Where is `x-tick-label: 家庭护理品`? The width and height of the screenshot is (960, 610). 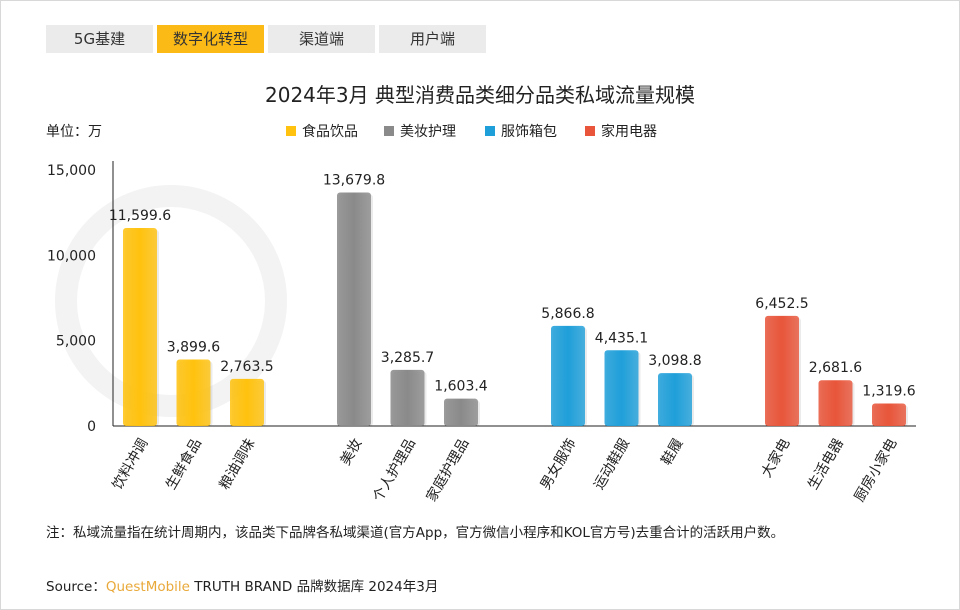 x-tick-label: 家庭护理品 is located at coordinates (448, 470).